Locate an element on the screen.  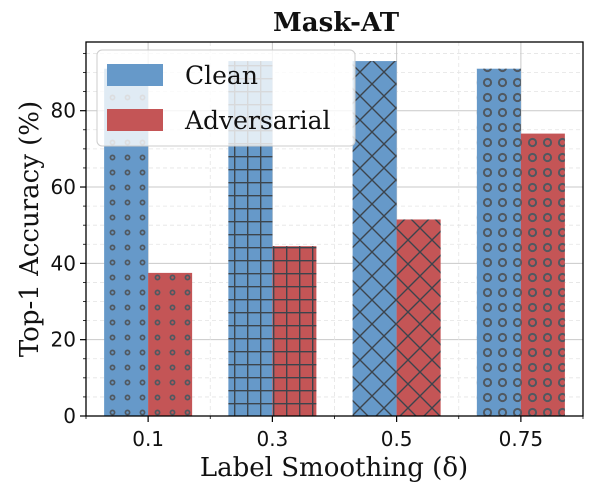
y-tick-label: 40 is located at coordinates (63, 263).